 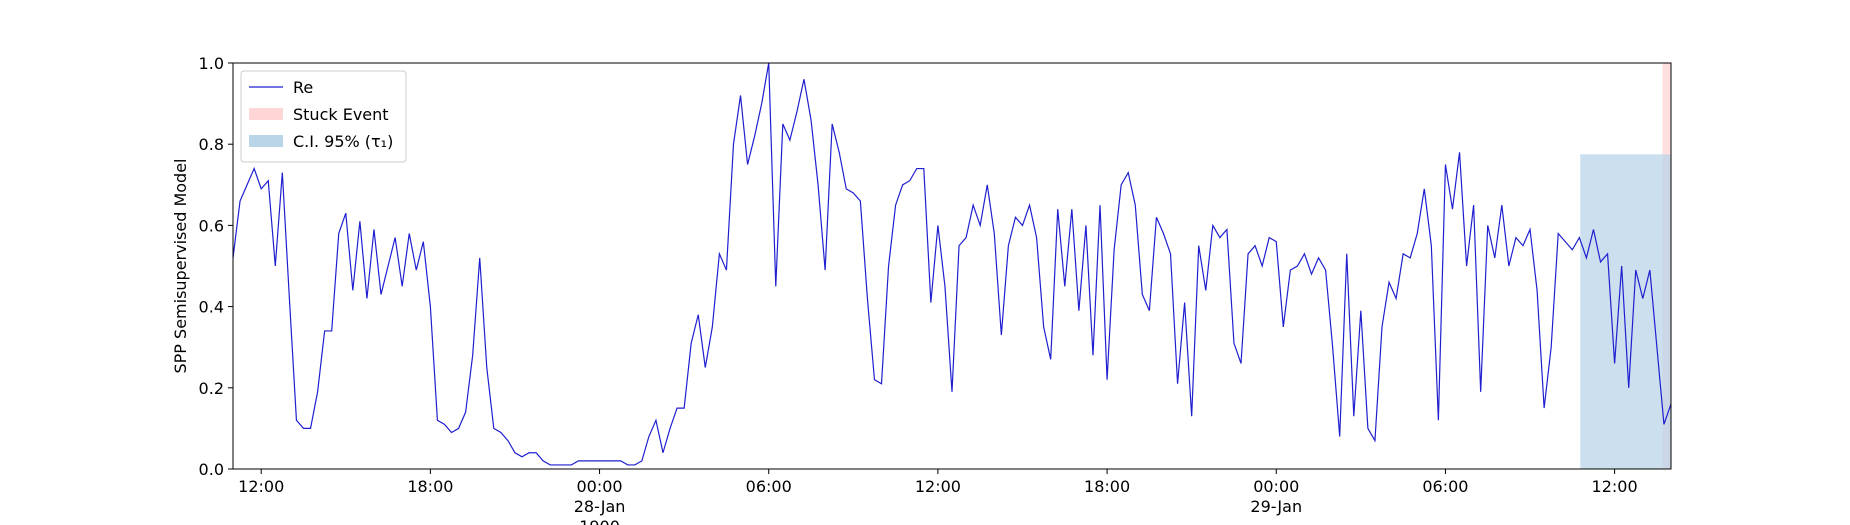 I want to click on span, so click(x=1625, y=311).